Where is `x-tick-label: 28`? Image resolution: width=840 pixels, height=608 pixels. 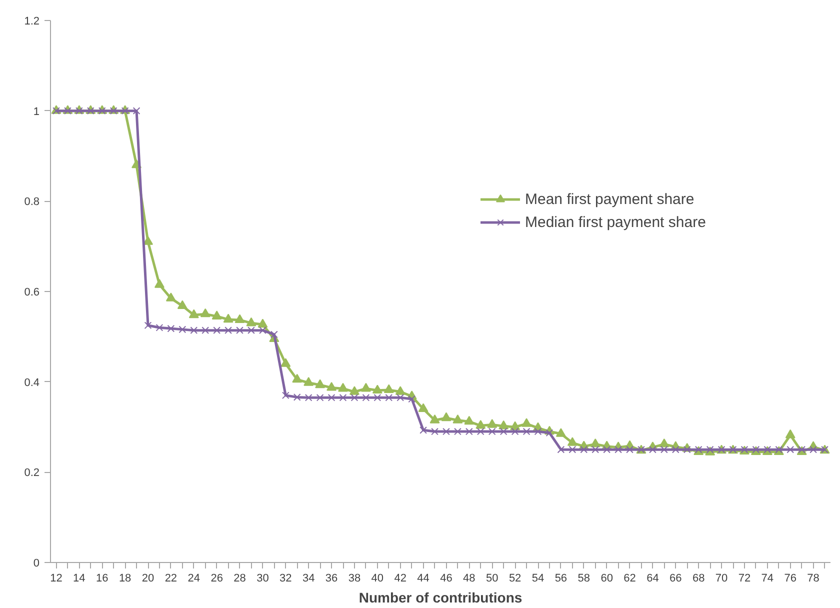 x-tick-label: 28 is located at coordinates (240, 578).